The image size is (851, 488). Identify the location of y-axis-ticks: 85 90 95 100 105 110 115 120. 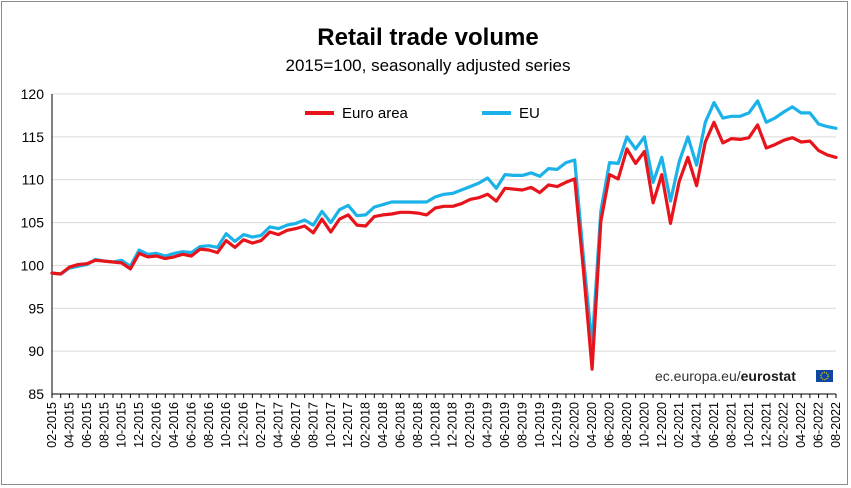
(33, 244).